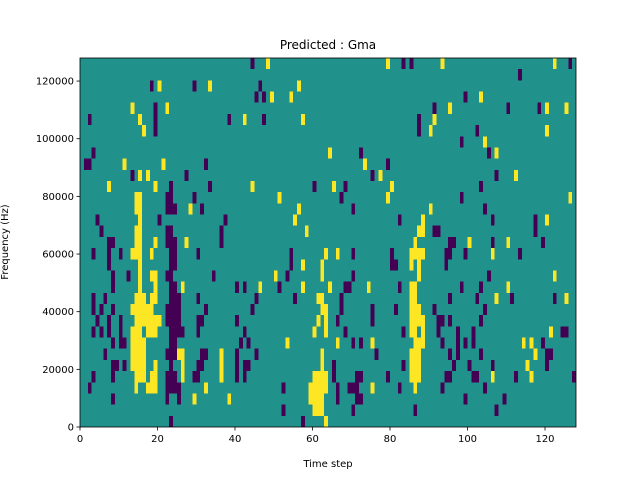 The width and height of the screenshot is (640, 480). What do you see at coordinates (157, 439) in the screenshot?
I see `x-tick-label: 20` at bounding box center [157, 439].